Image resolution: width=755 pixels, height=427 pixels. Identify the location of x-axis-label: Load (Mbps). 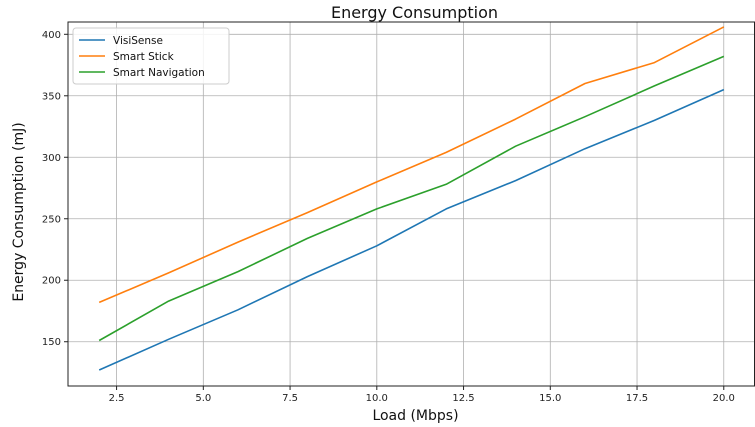
(415, 416).